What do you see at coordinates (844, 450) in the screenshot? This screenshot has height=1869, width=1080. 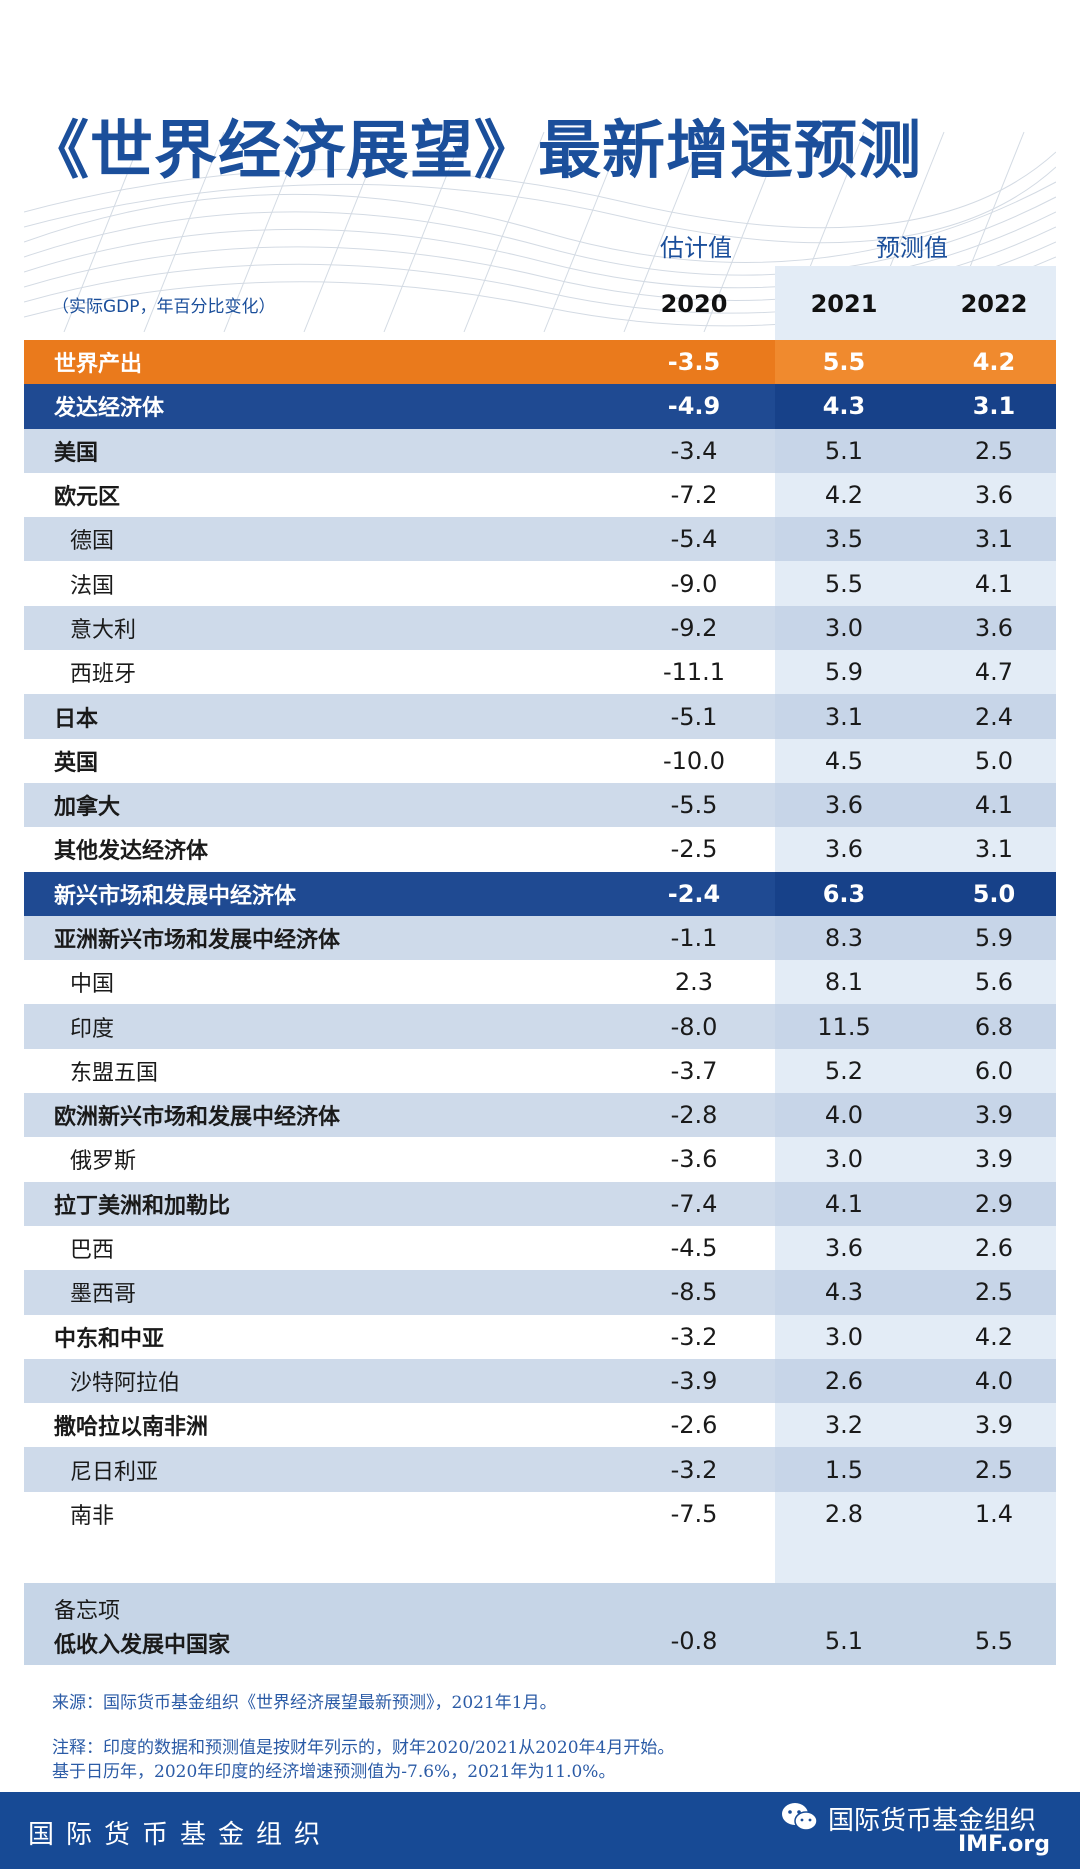 I see `row-value-2021: 5.1` at bounding box center [844, 450].